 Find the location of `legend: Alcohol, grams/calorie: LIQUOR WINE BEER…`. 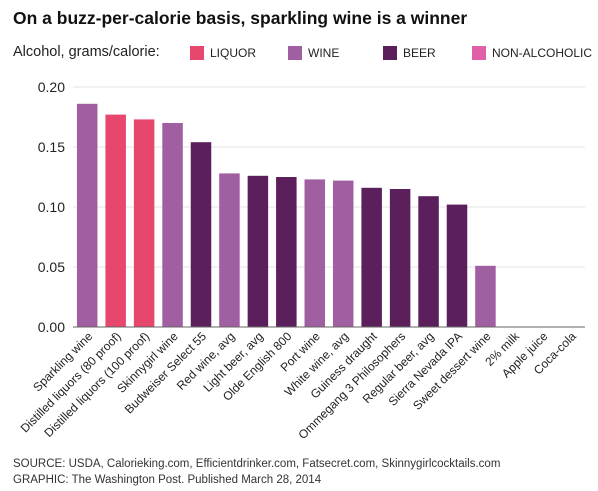

legend: Alcohol, grams/calorie: LIQUOR WINE BEER… is located at coordinates (303, 53).